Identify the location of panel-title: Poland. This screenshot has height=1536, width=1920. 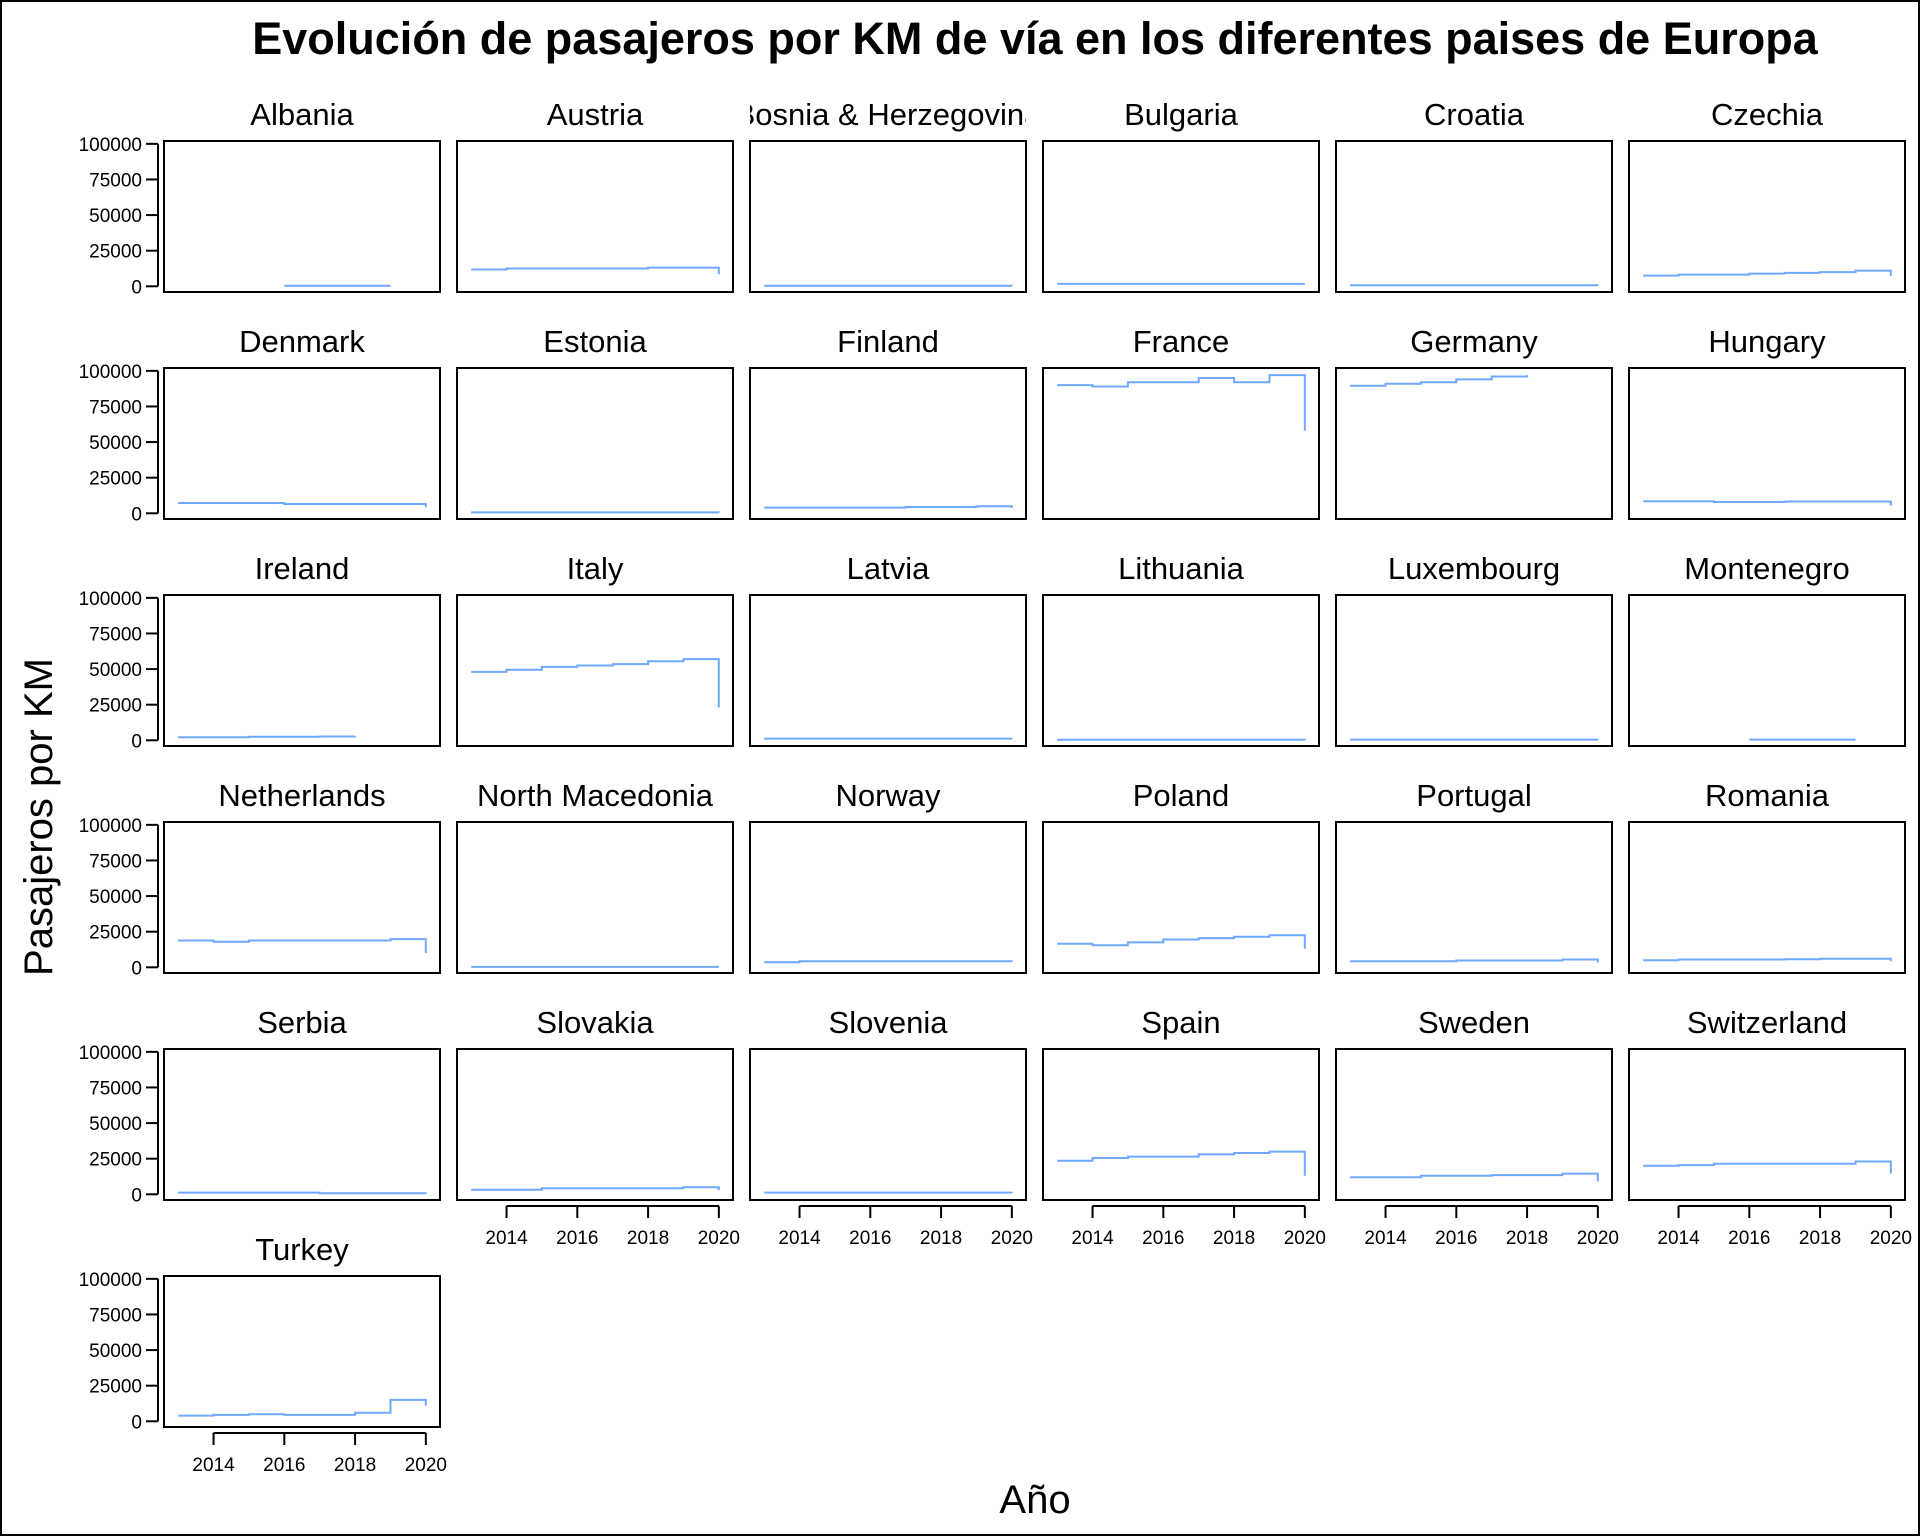
(1181, 795).